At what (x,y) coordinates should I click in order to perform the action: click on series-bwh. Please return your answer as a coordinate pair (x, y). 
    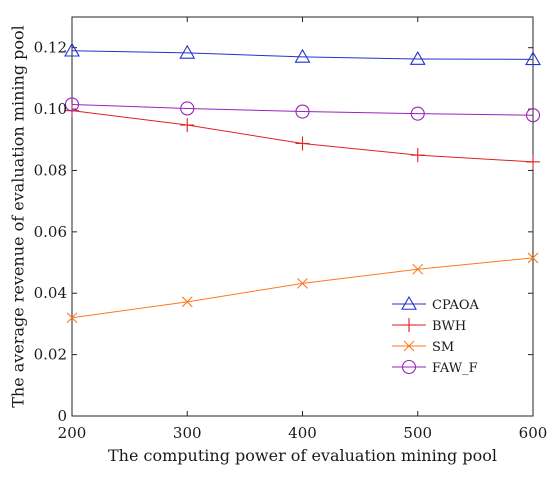
    Looking at the image, I should click on (302, 136).